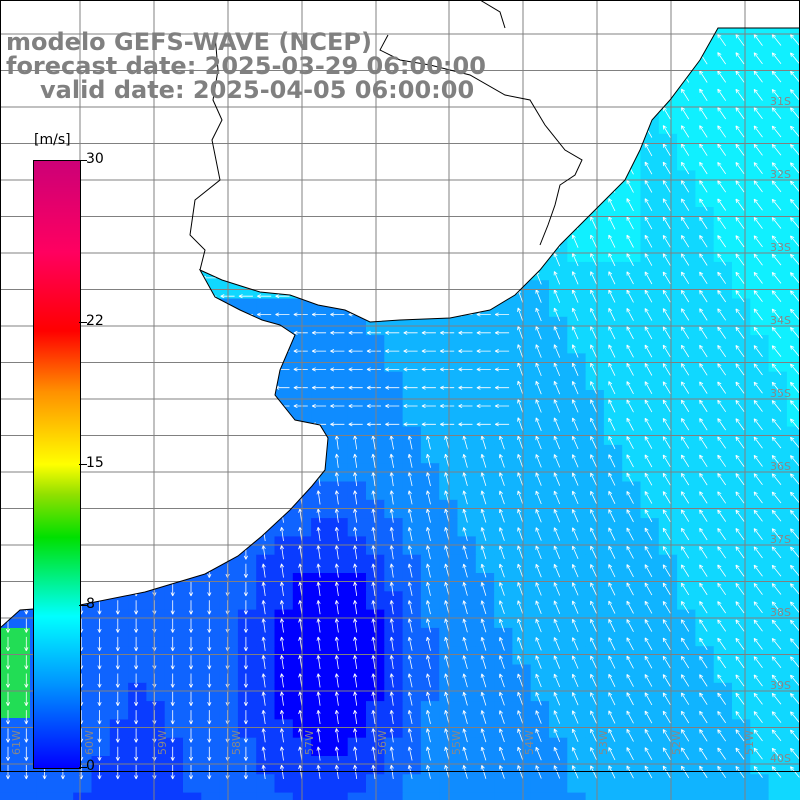 The height and width of the screenshot is (800, 800). What do you see at coordinates (780, 247) in the screenshot?
I see `latitude-label: 33S` at bounding box center [780, 247].